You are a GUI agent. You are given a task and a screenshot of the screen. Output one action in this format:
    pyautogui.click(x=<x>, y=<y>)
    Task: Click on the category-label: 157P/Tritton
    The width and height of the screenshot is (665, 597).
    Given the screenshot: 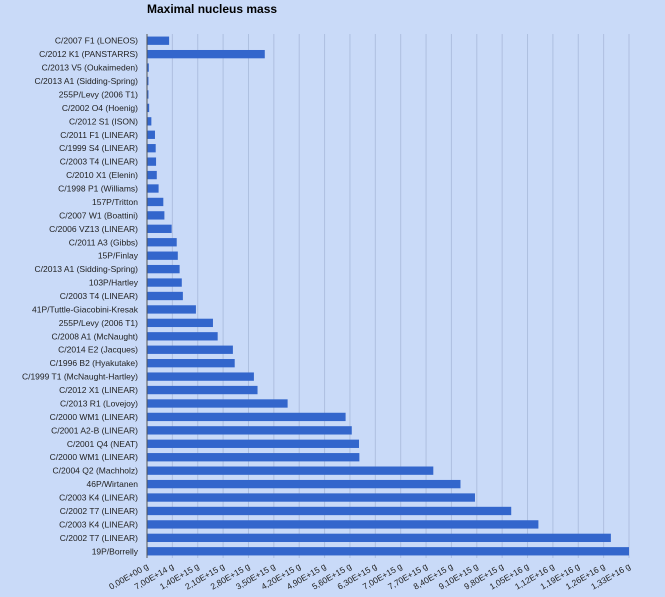 What is the action you would take?
    pyautogui.click(x=115, y=202)
    